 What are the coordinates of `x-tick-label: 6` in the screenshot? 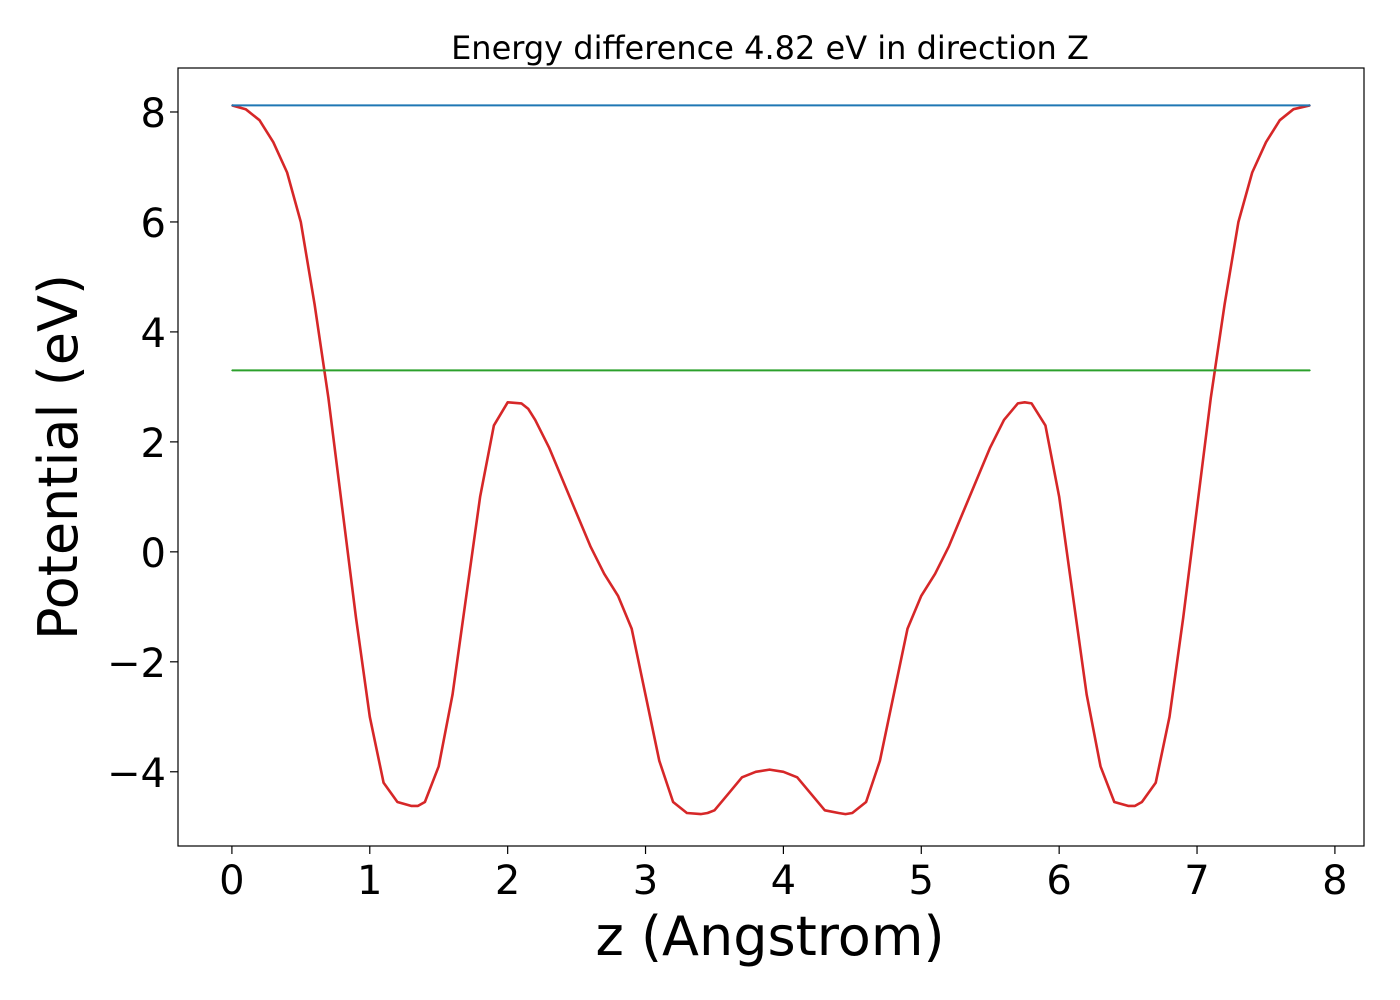 It's located at (1058, 881).